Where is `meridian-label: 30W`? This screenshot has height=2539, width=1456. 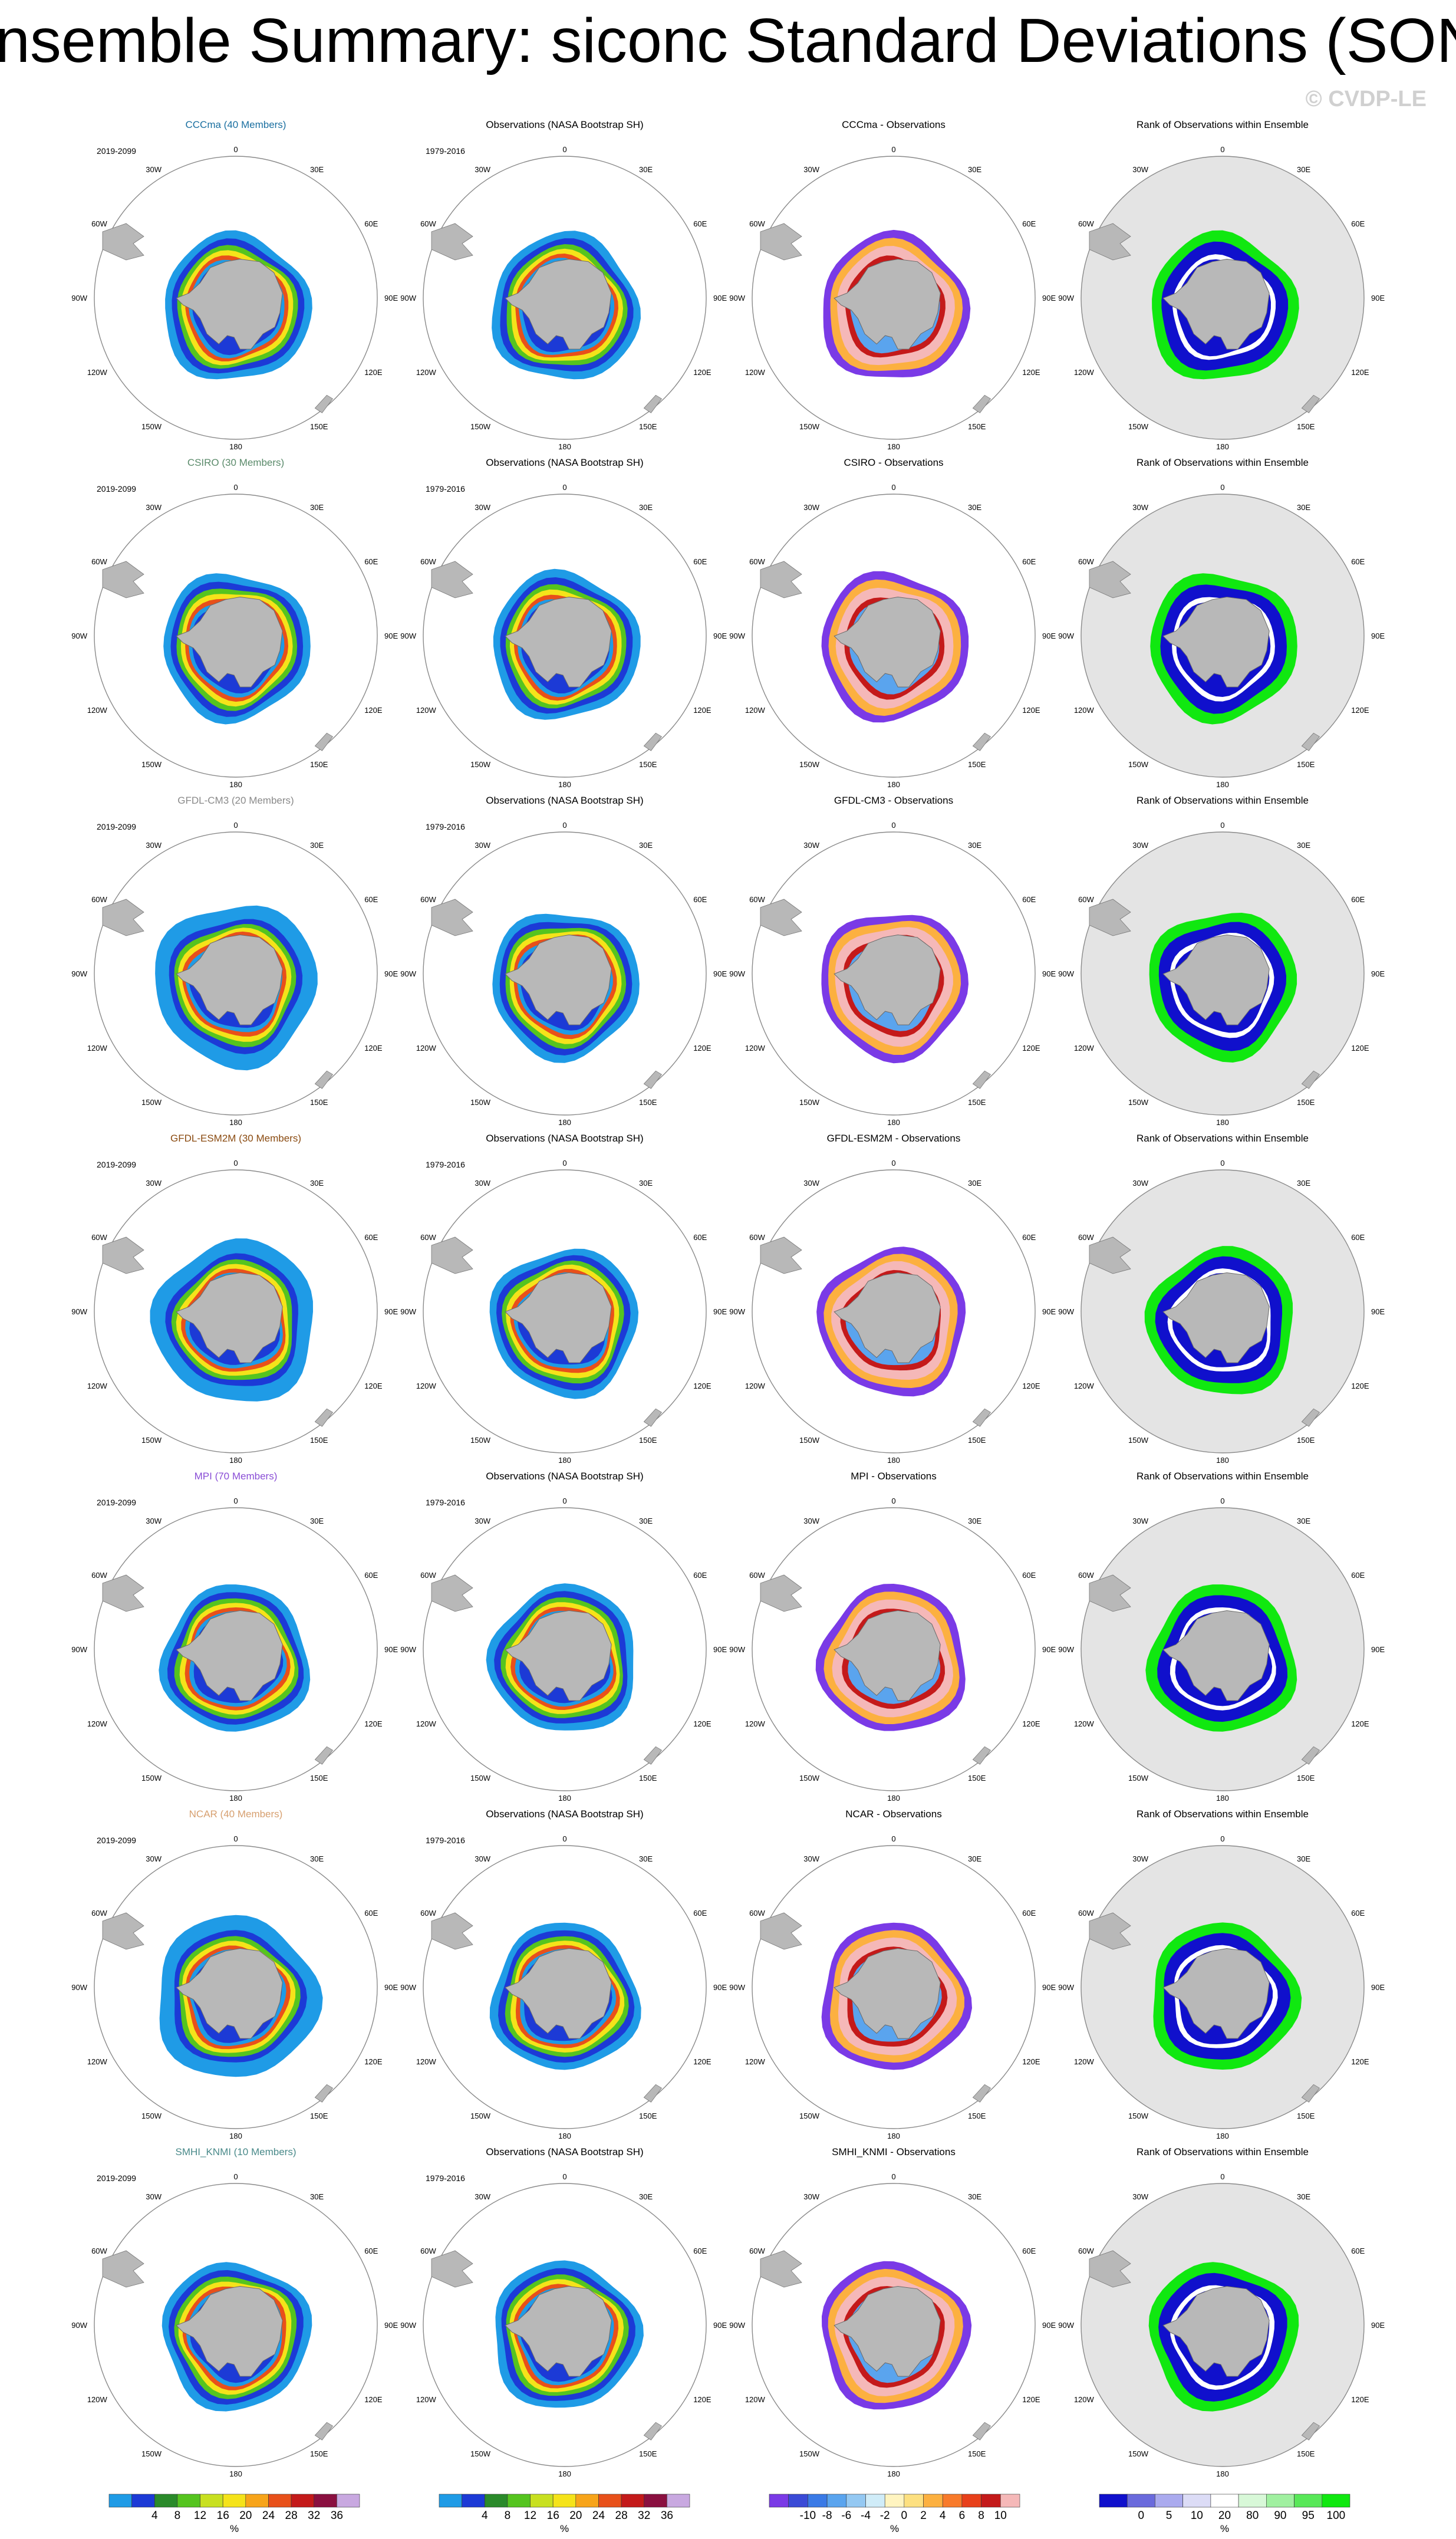
meridian-label: 30W is located at coordinates (811, 1858).